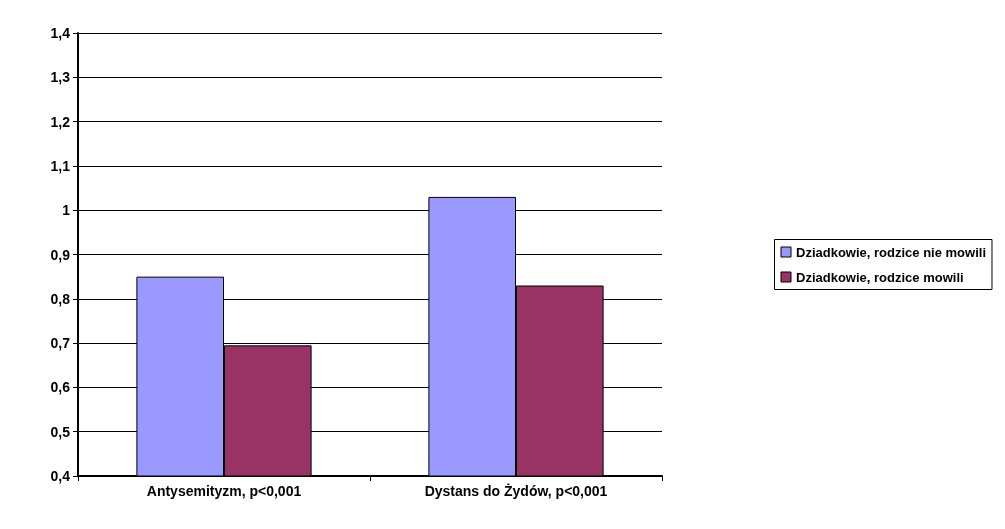 The height and width of the screenshot is (529, 1005). I want to click on y-tick-label: 0,7, so click(60, 343).